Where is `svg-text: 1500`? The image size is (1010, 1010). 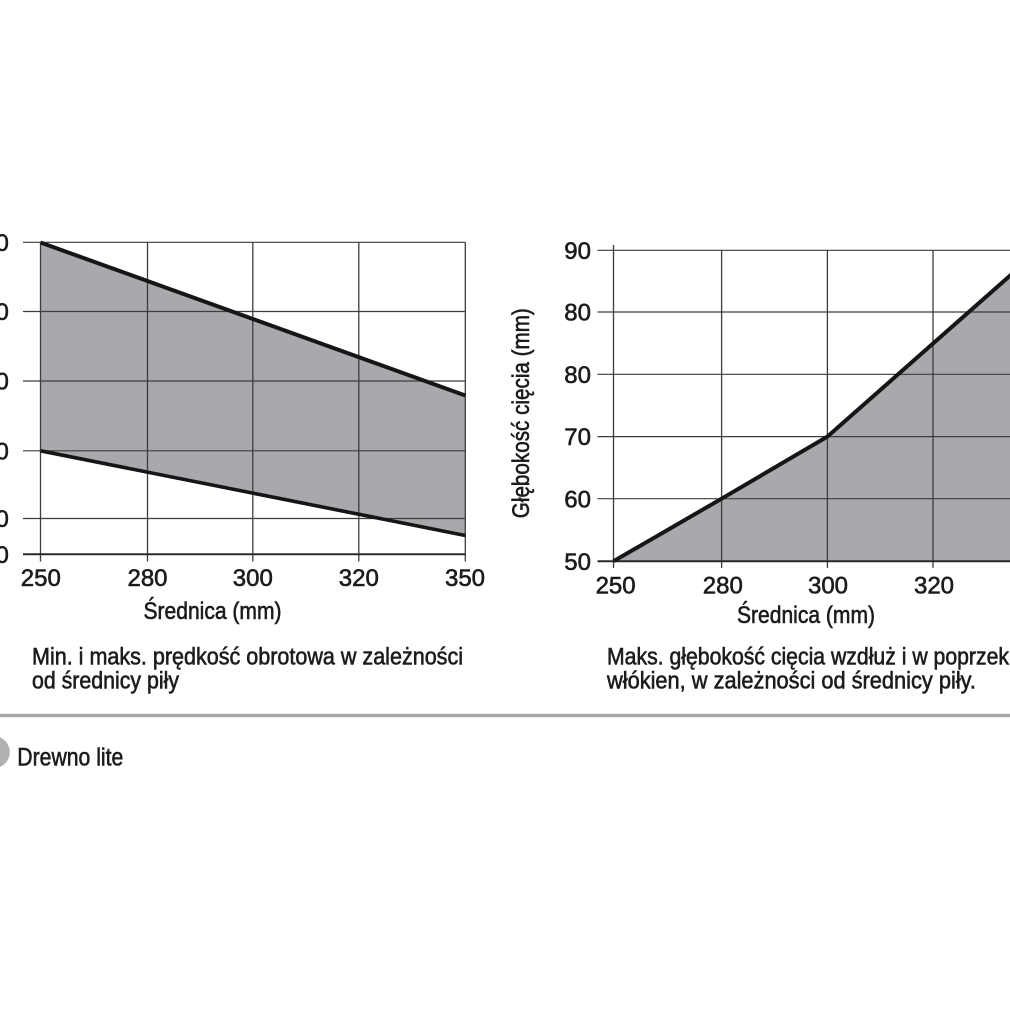
svg-text: 1500 is located at coordinates (4, 555).